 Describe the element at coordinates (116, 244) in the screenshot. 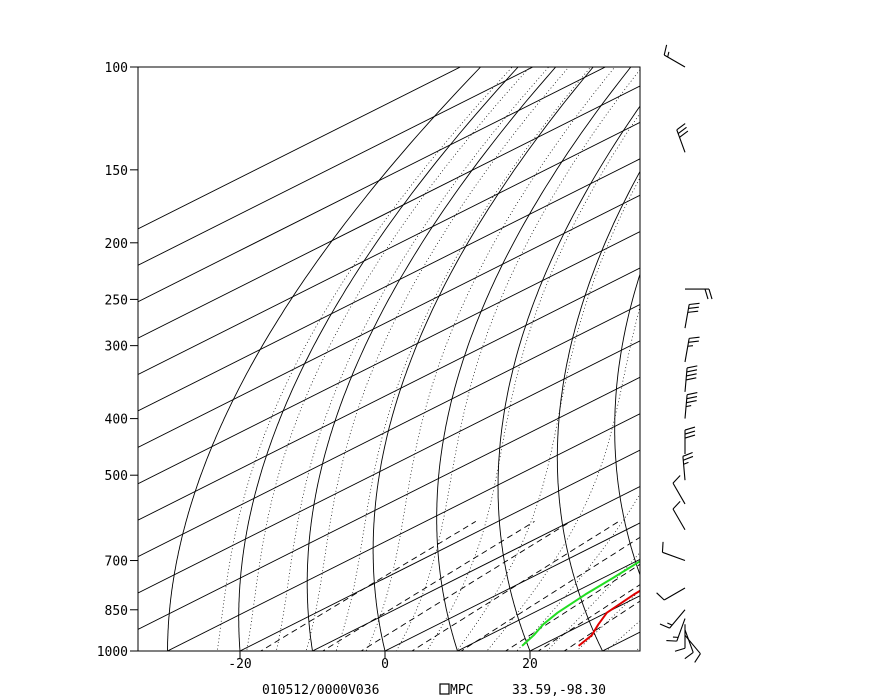

I see `pressure-tick-label: 200` at that location.